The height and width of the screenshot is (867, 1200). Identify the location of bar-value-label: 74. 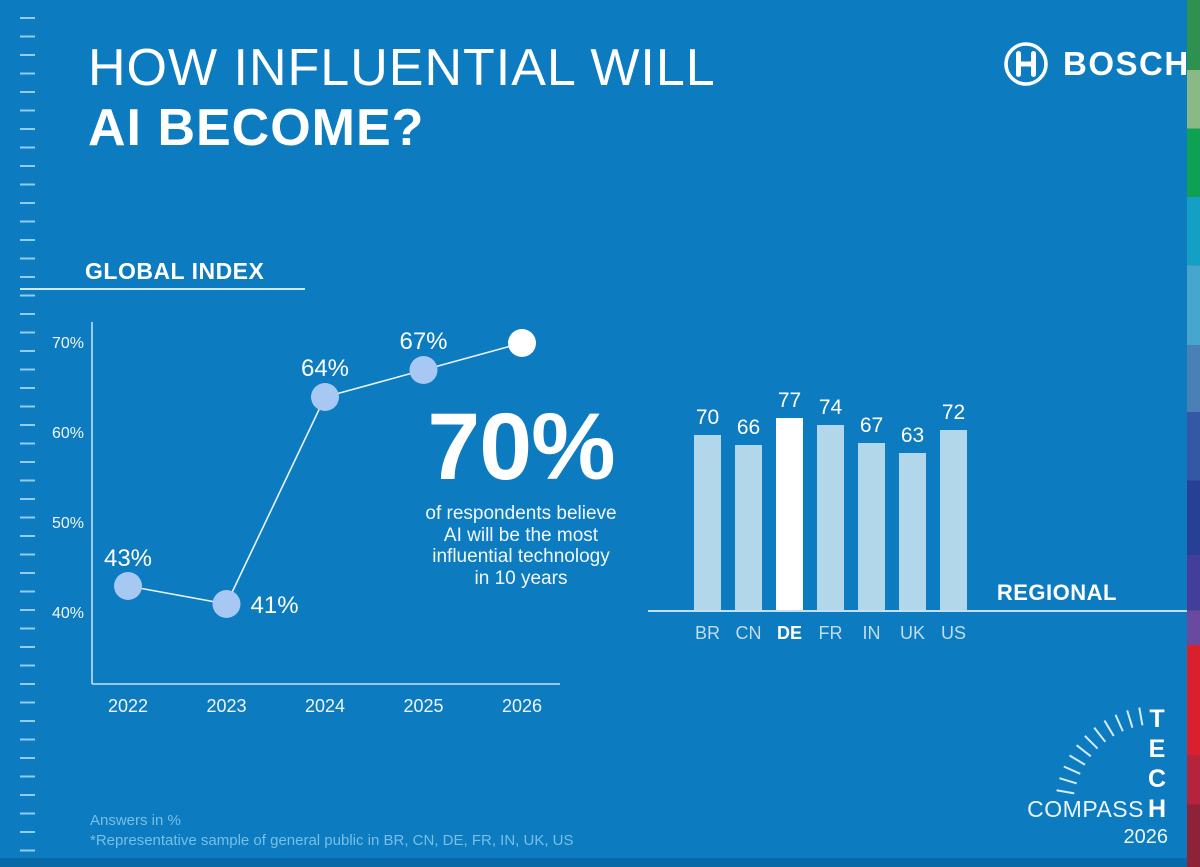
(830, 407).